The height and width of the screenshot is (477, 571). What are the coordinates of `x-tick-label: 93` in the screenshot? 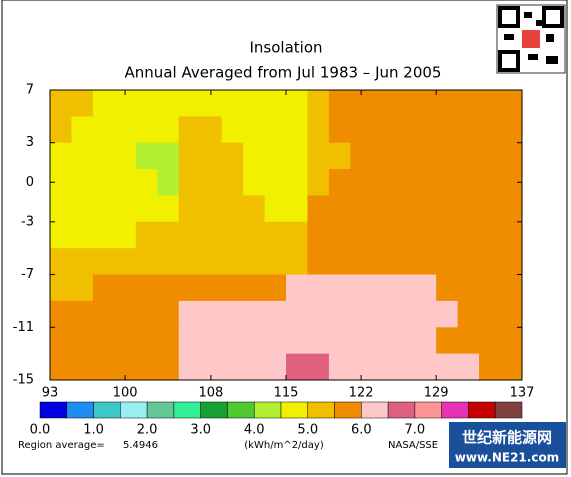 It's located at (50, 393).